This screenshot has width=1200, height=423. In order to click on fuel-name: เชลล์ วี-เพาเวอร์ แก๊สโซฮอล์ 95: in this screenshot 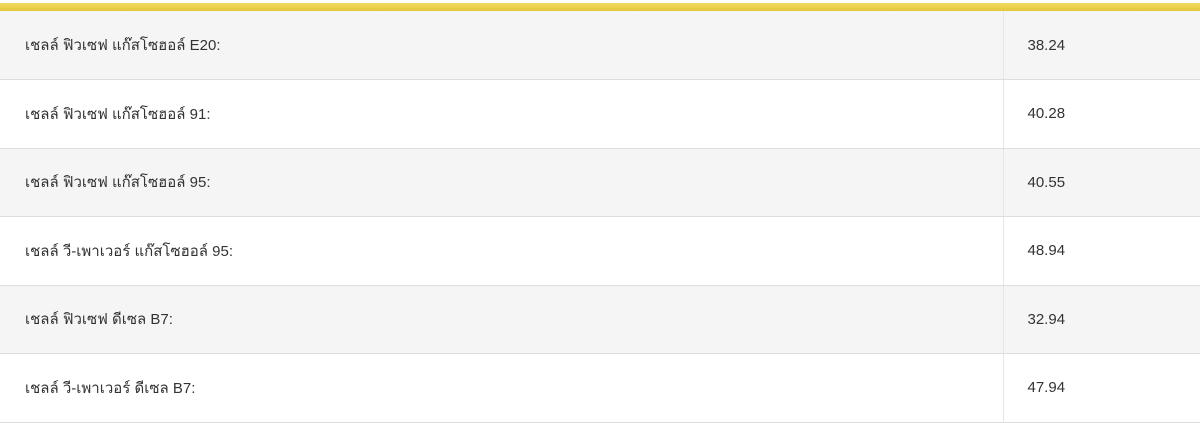, I will do `click(502, 251)`.